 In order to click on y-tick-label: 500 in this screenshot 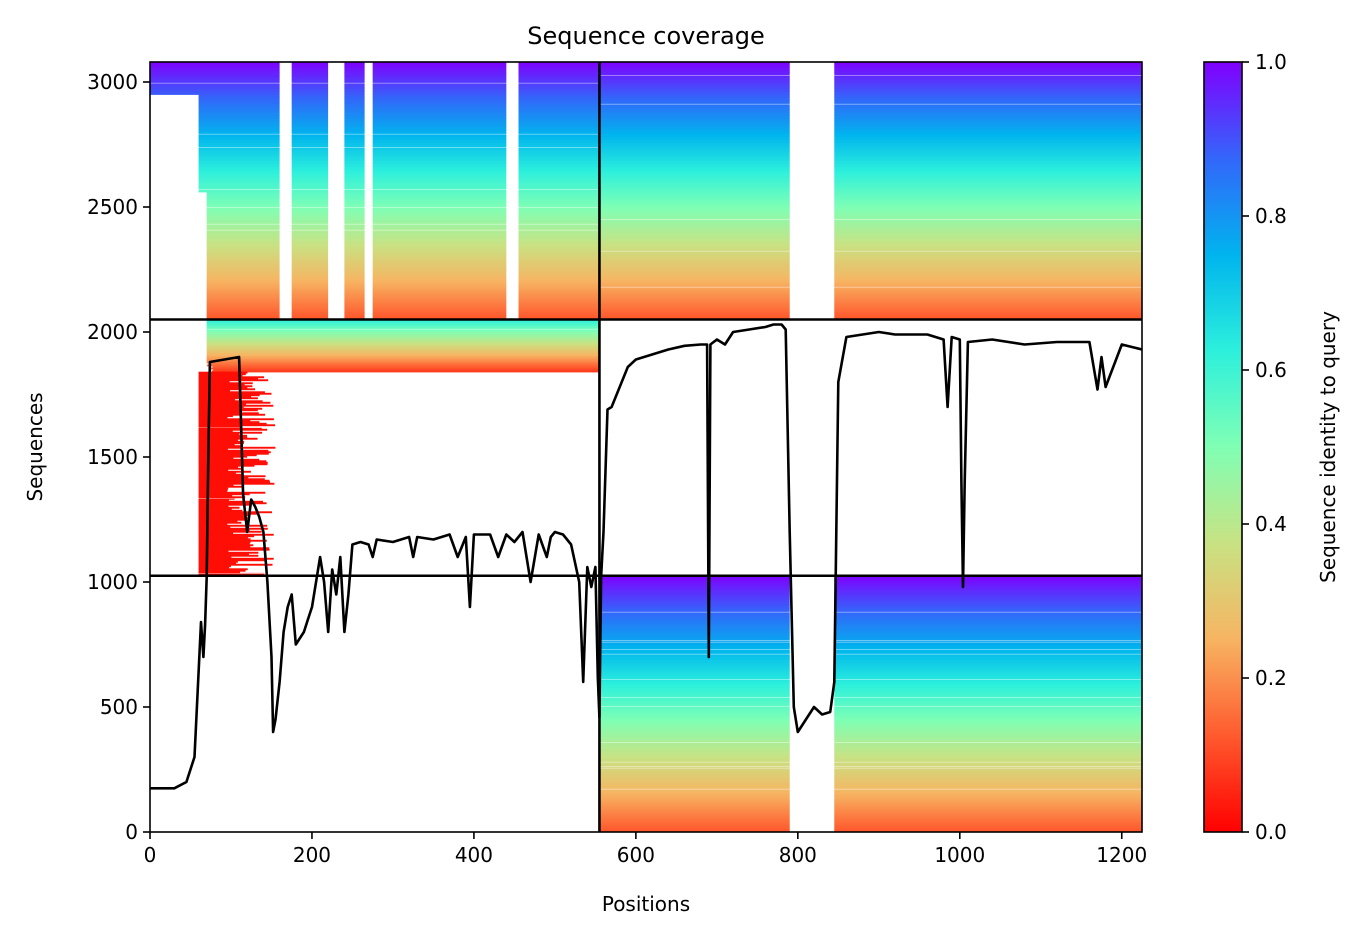, I will do `click(119, 707)`.